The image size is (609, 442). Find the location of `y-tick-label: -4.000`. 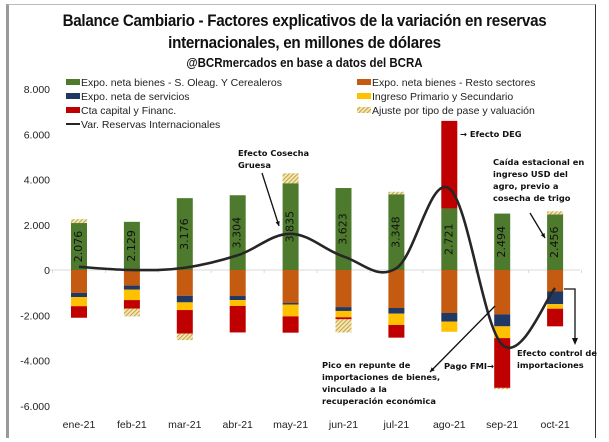

y-tick-label: -4.000 is located at coordinates (35, 362).